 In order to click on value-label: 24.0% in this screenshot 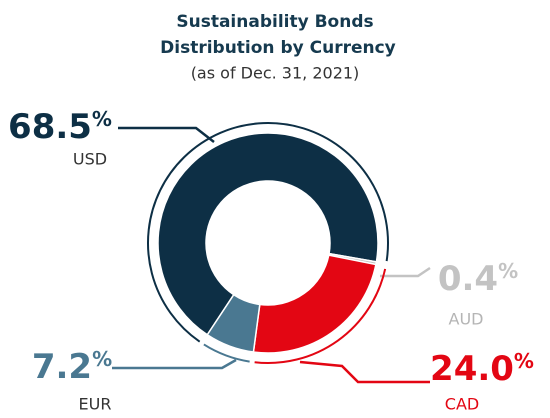, I will do `click(482, 369)`.